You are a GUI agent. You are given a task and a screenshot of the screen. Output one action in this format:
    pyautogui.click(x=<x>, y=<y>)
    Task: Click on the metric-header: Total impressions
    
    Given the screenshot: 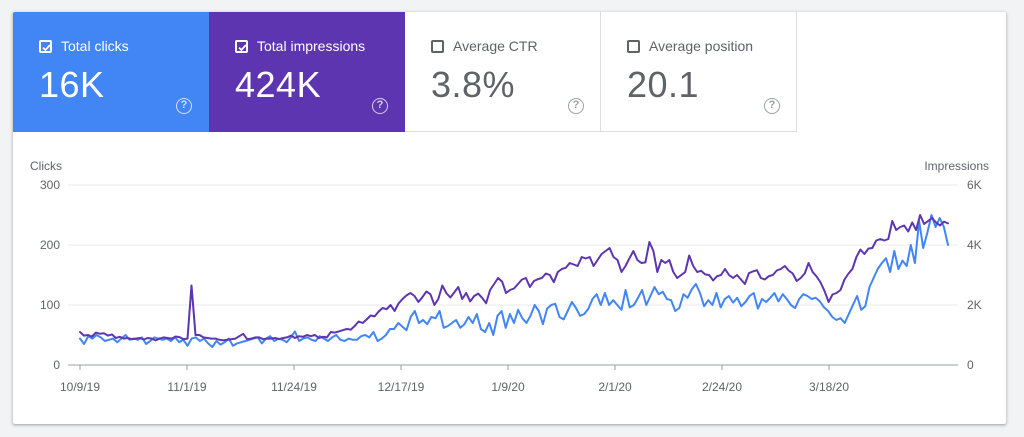 What is the action you would take?
    pyautogui.click(x=300, y=46)
    